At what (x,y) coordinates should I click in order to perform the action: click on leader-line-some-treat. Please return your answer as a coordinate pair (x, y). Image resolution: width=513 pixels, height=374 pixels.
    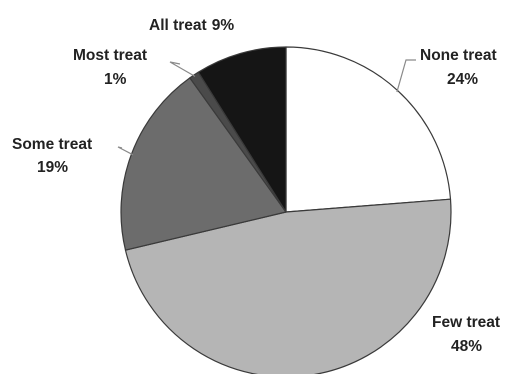
    Looking at the image, I should click on (125, 151).